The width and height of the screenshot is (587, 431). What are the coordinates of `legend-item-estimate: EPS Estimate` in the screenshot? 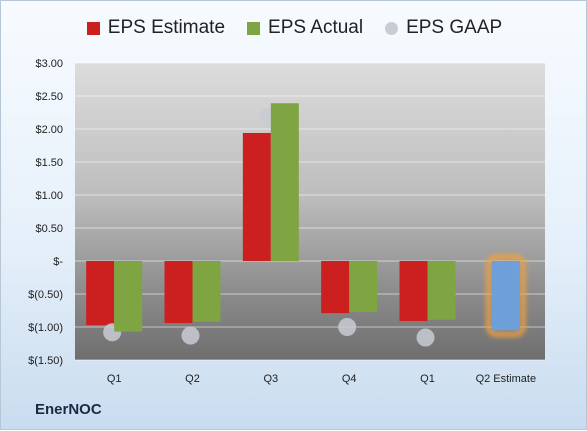 It's located at (156, 28).